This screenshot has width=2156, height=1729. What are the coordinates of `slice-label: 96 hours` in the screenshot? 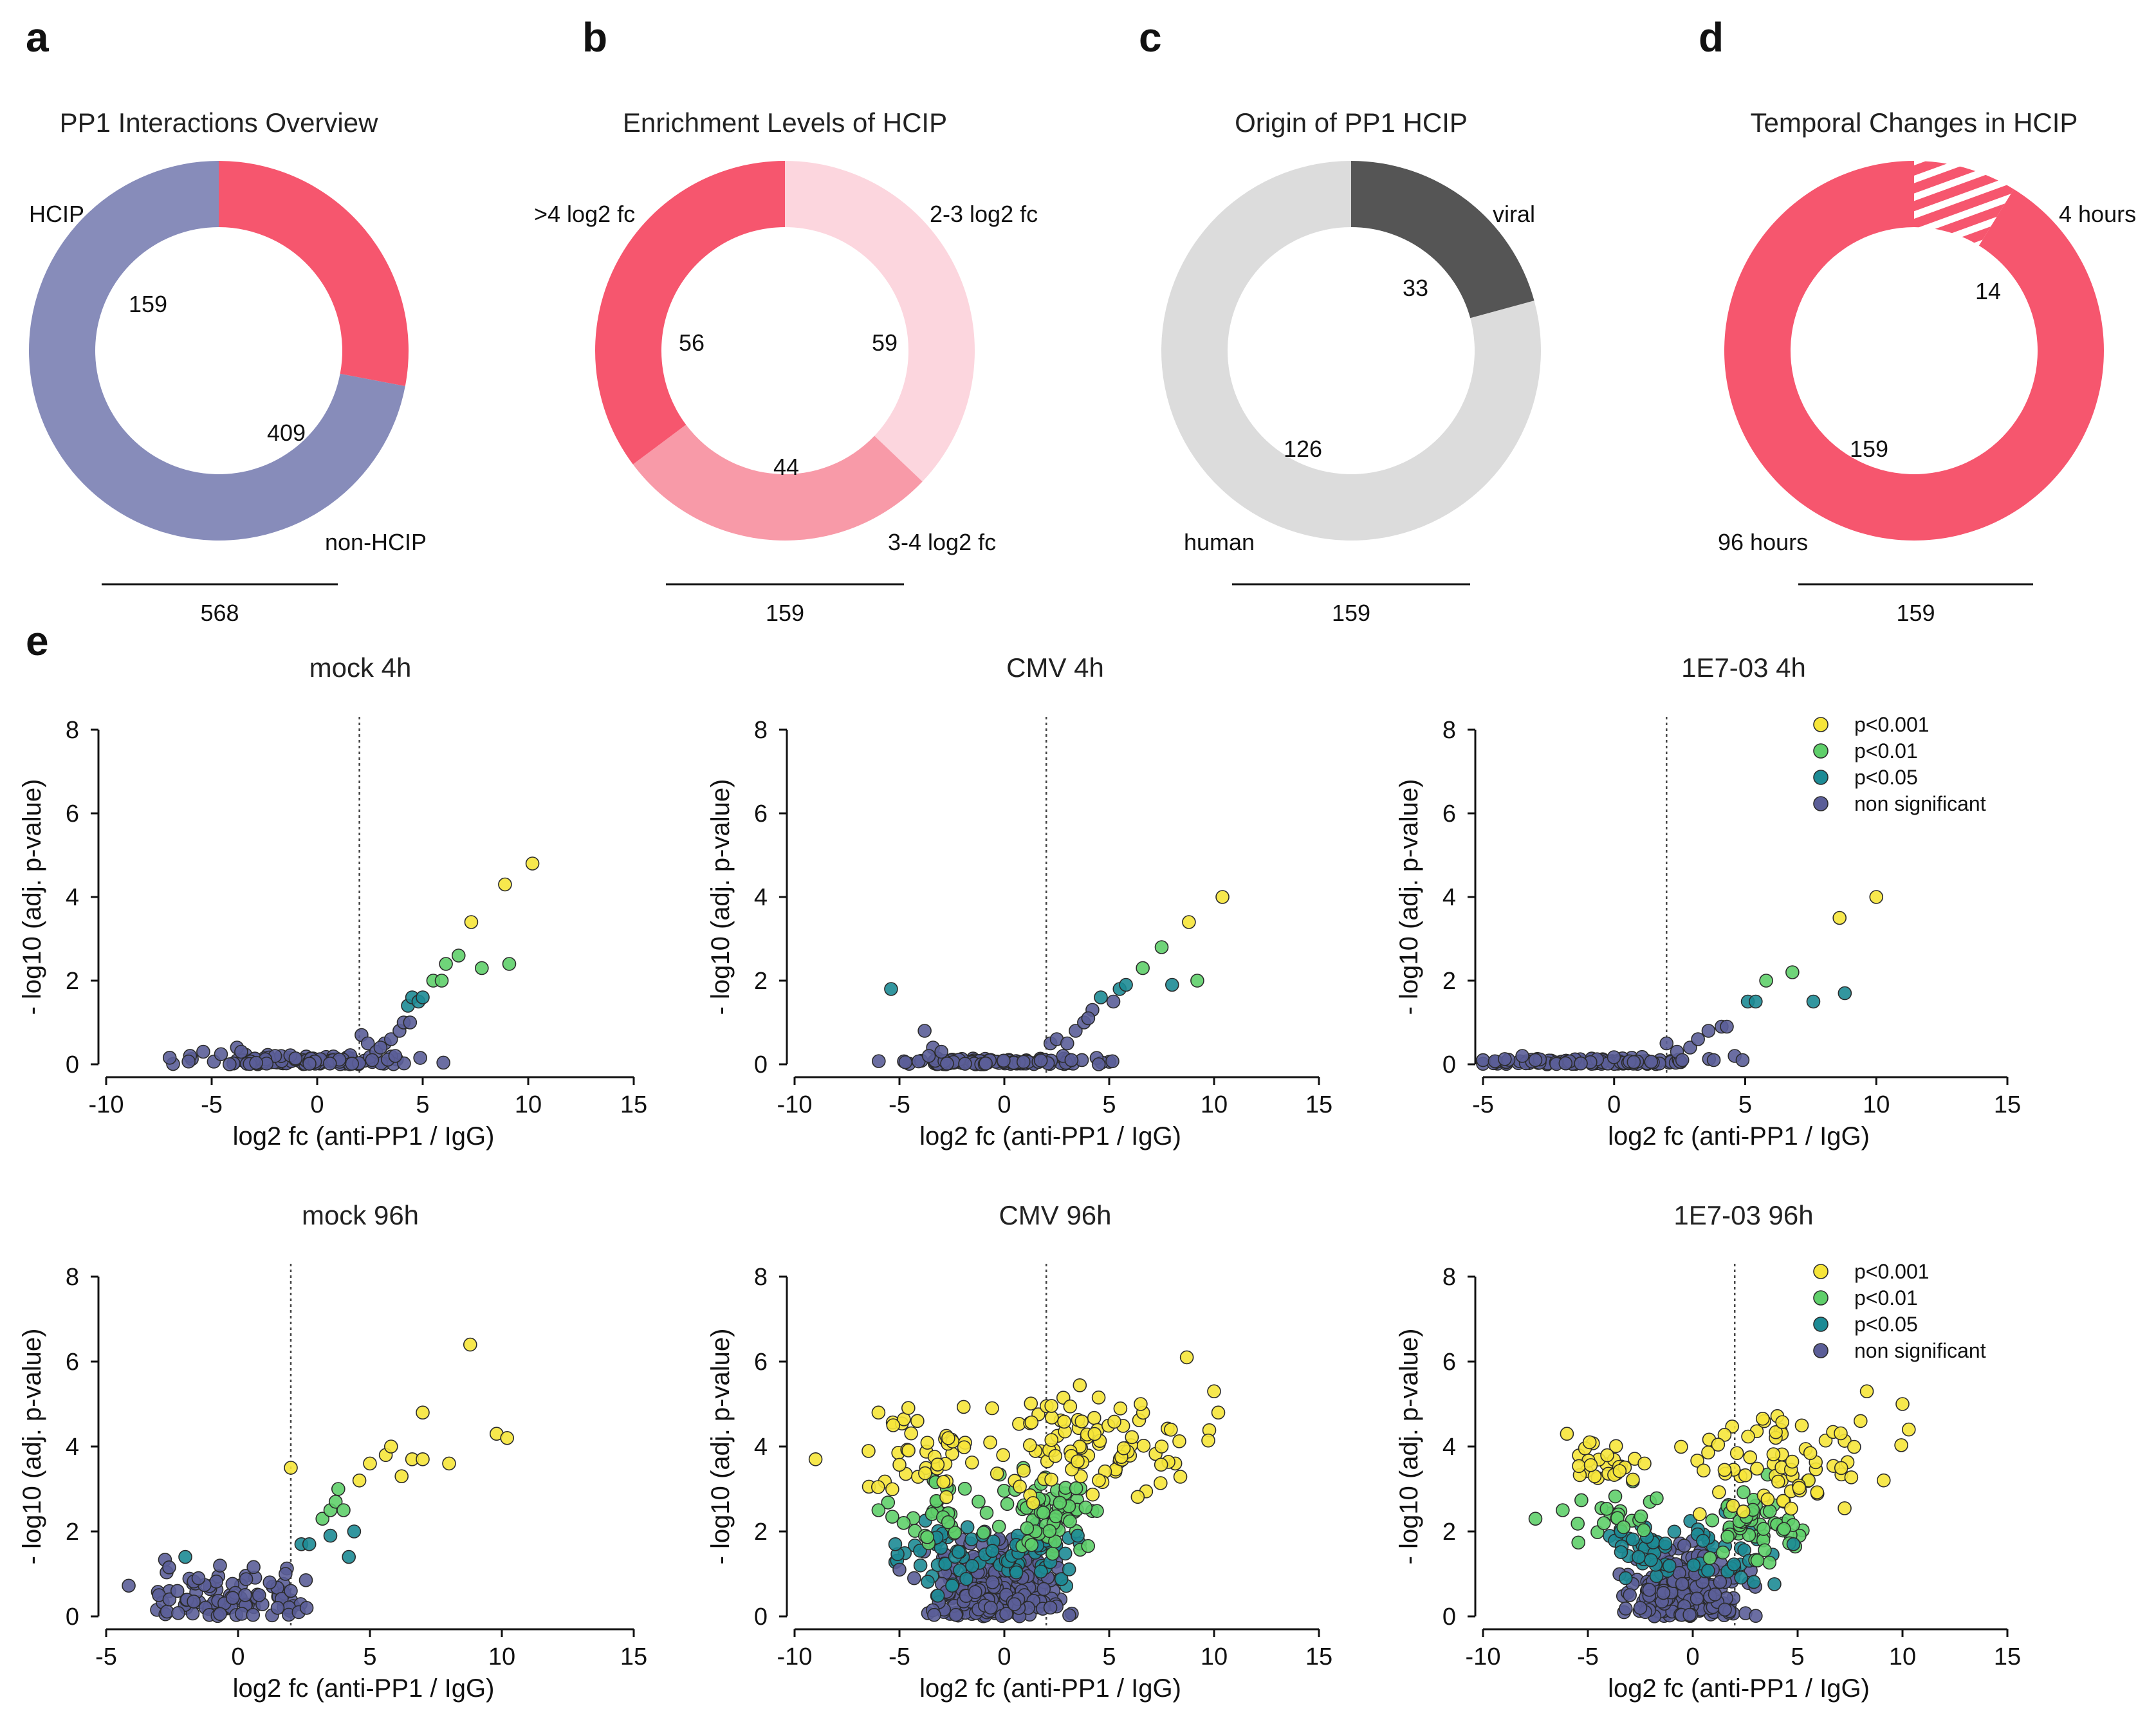 It's located at (1763, 542).